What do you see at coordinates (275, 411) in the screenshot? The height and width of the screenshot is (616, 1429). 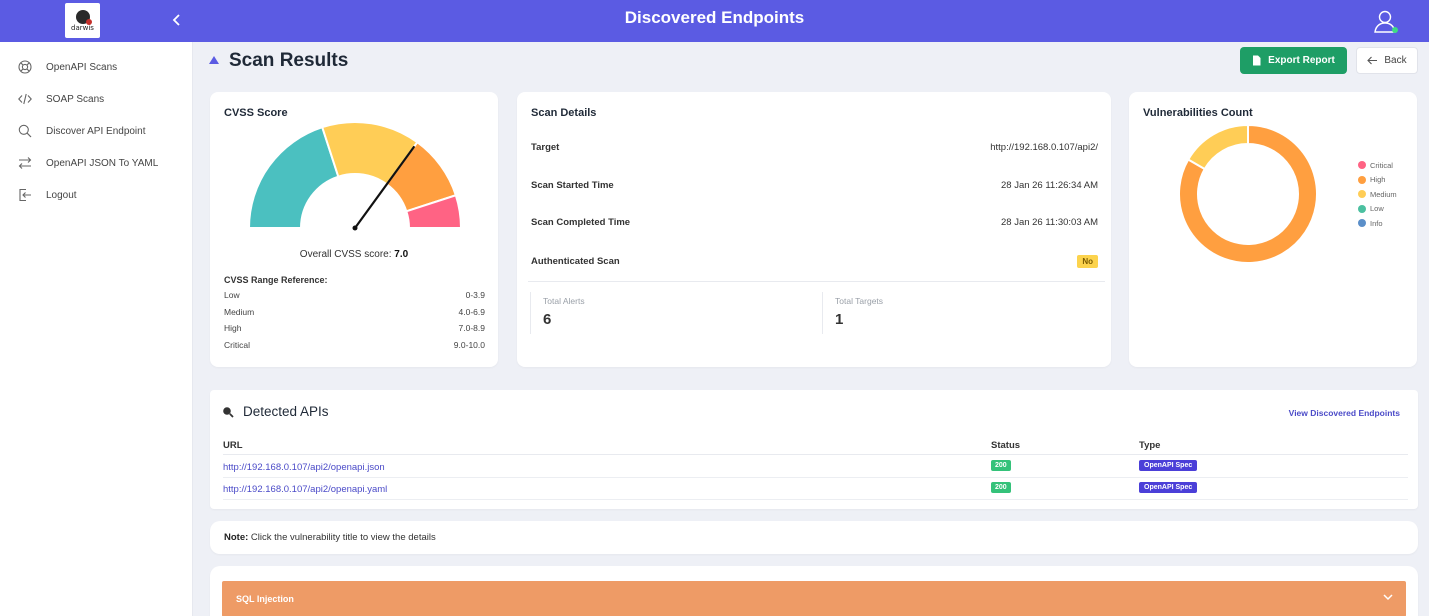 I see `detected-apis-header: Detected APIs` at bounding box center [275, 411].